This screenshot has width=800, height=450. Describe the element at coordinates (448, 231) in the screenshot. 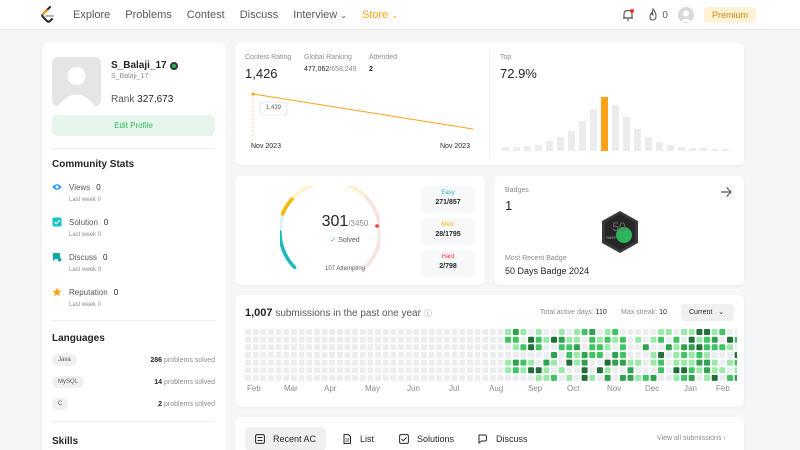

I see `medium-stat: Med. 28/1795` at that location.